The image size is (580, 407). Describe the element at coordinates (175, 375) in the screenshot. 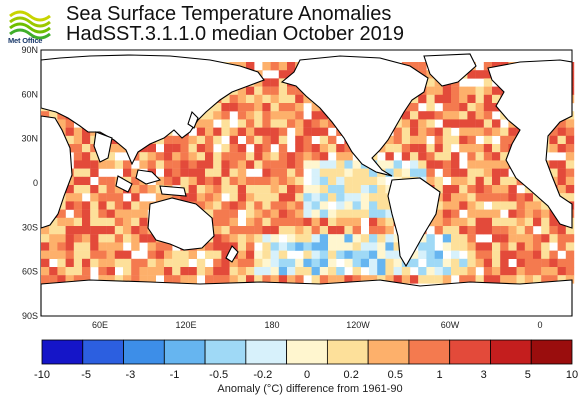

I see `colorbar-tick-label: -1` at that location.